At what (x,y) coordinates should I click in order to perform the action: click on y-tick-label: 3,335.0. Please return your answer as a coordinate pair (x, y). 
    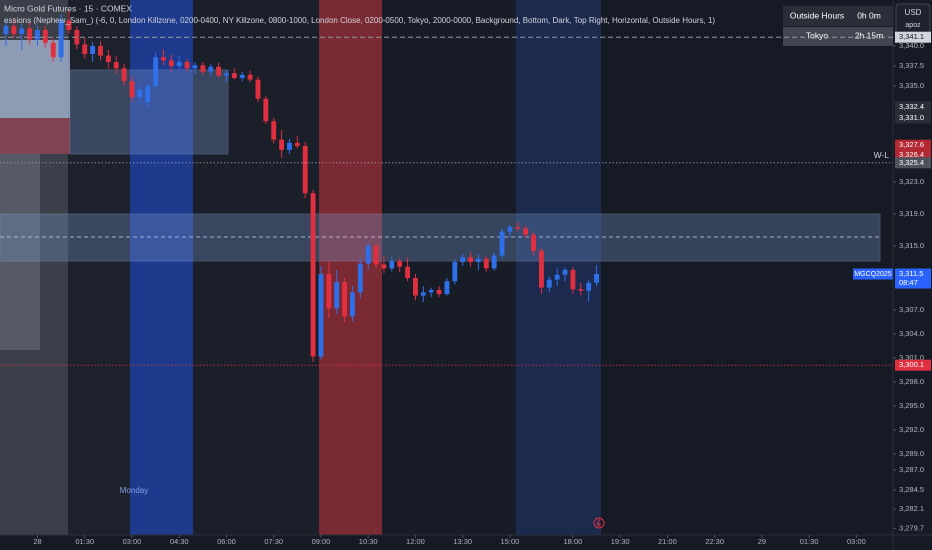
    Looking at the image, I should click on (911, 85).